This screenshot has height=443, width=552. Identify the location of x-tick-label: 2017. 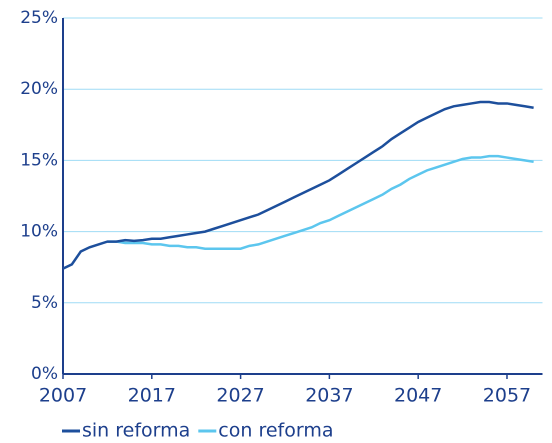
(152, 396).